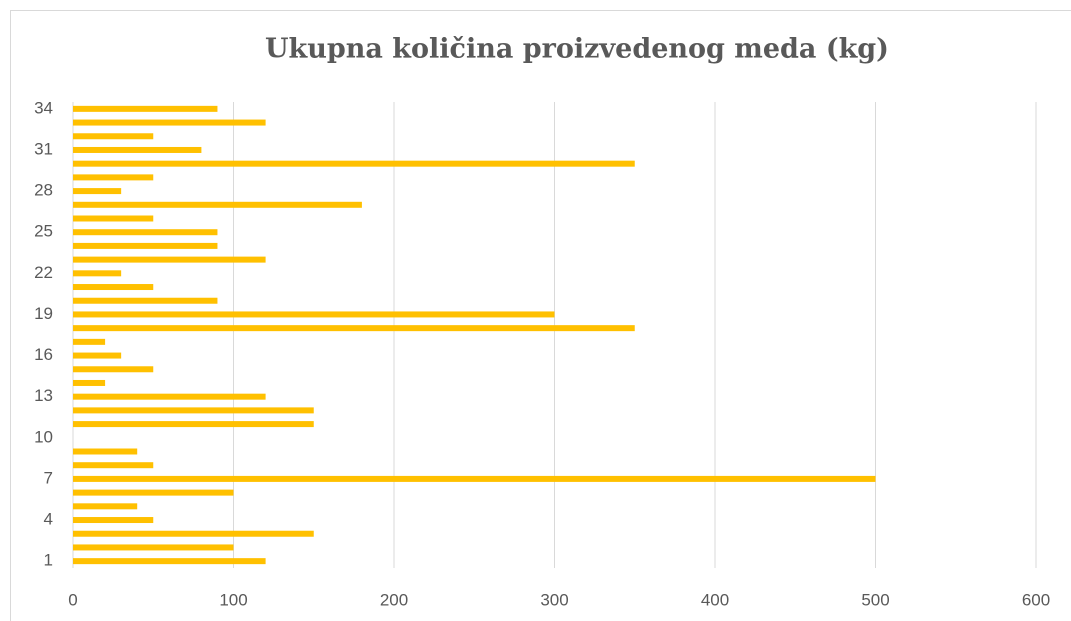 This screenshot has width=1071, height=621. Describe the element at coordinates (43, 148) in the screenshot. I see `y-tick-label: 31` at that location.